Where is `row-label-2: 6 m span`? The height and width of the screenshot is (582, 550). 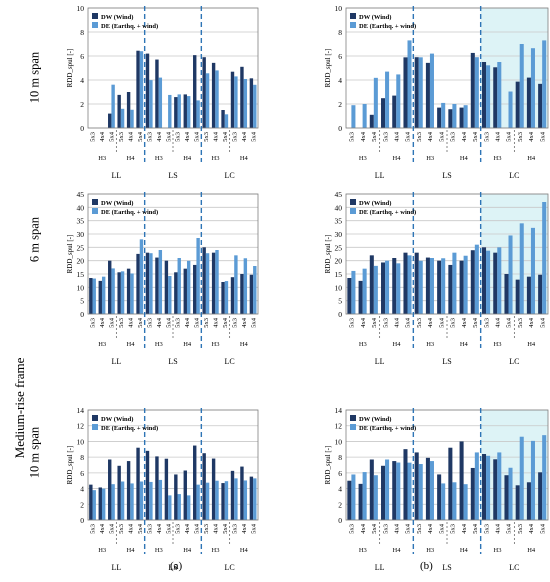 row-label-2: 6 m span is located at coordinates (34, 239).